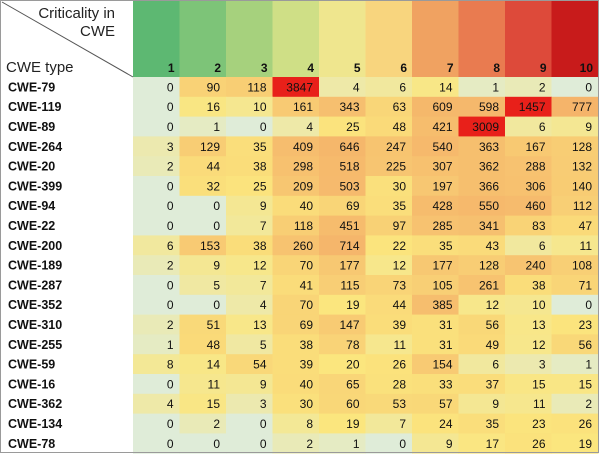 The image size is (600, 454). Describe the element at coordinates (307, 404) in the screenshot. I see `cell-value: 30` at that location.